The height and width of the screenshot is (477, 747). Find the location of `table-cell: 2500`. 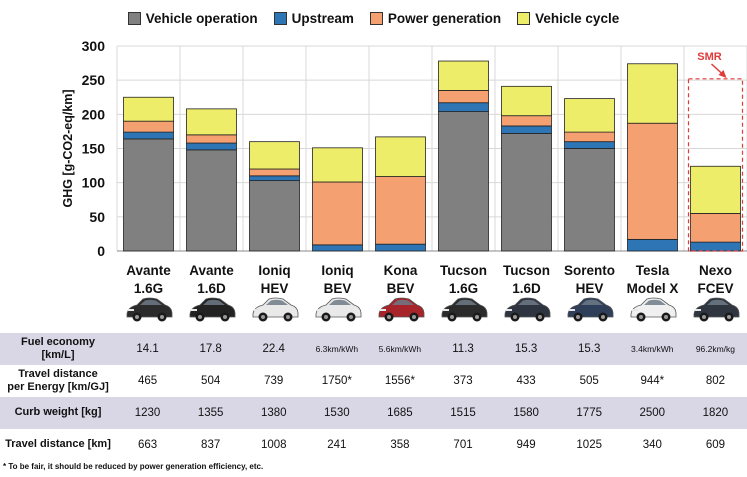

table-cell: 2500 is located at coordinates (652, 413).